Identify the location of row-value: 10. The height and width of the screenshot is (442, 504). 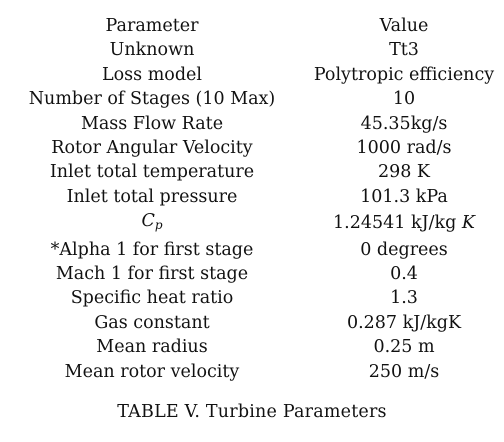
(404, 99).